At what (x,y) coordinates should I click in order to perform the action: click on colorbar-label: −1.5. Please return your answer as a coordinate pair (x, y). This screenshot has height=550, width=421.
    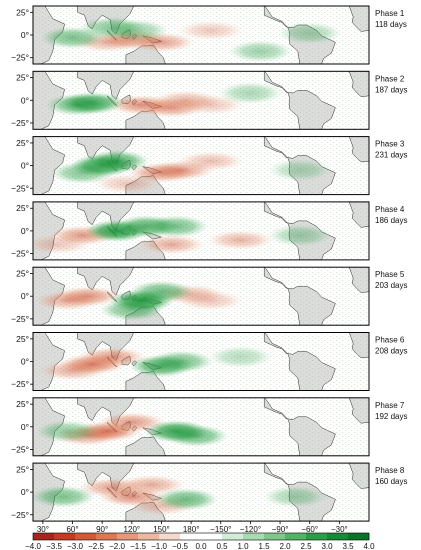
    Looking at the image, I should click on (138, 546).